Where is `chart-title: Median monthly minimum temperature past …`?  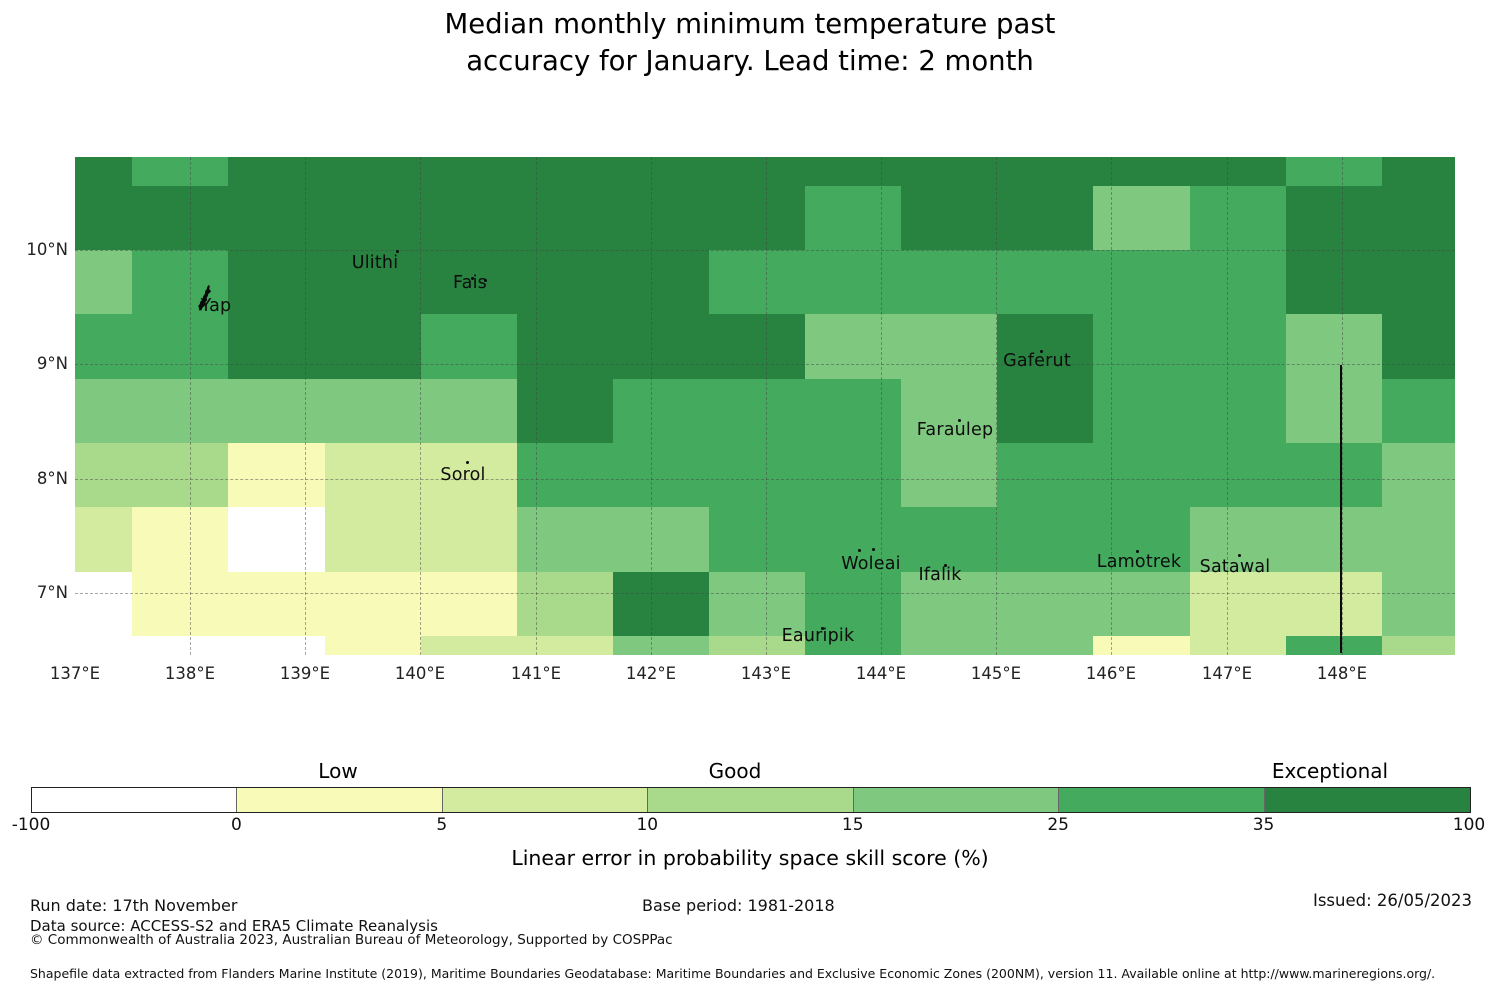 chart-title: Median monthly minimum temperature past … is located at coordinates (750, 43).